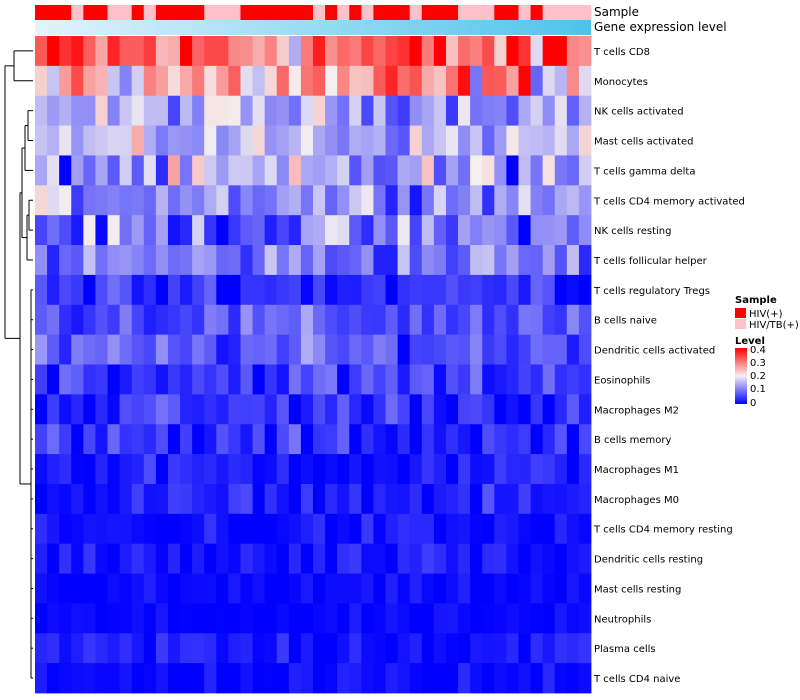  Describe the element at coordinates (758, 376) in the screenshot. I see `legend-tick-02: 0.2` at that location.